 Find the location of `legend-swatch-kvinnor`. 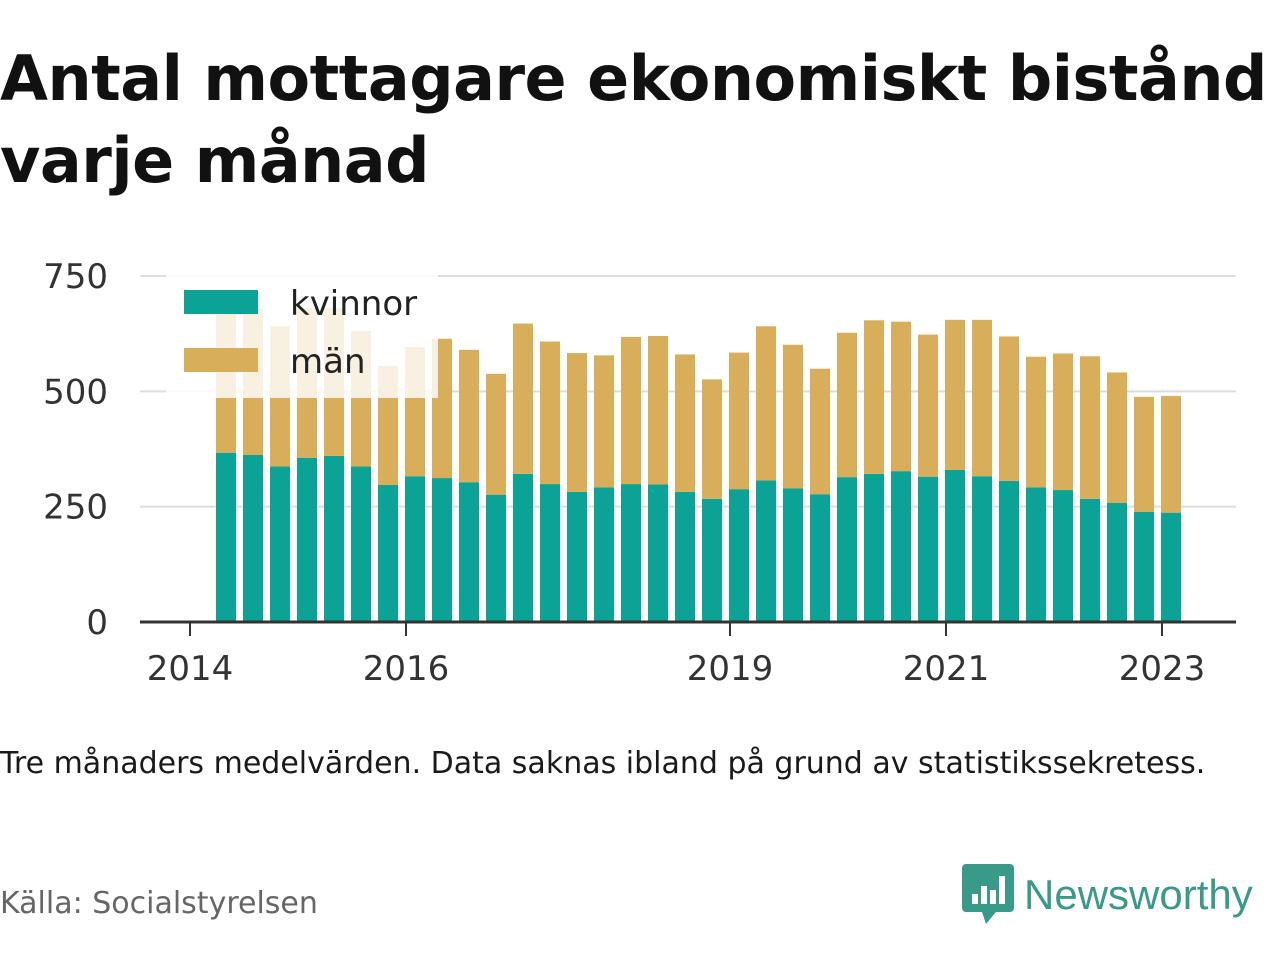

legend-swatch-kvinnor is located at coordinates (221, 302).